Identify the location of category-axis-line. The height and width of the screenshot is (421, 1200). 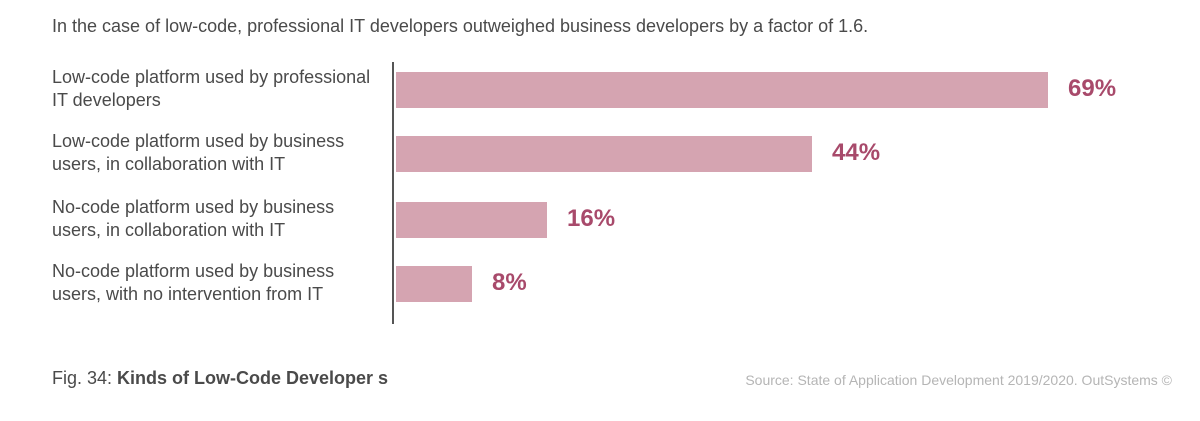
(393, 193).